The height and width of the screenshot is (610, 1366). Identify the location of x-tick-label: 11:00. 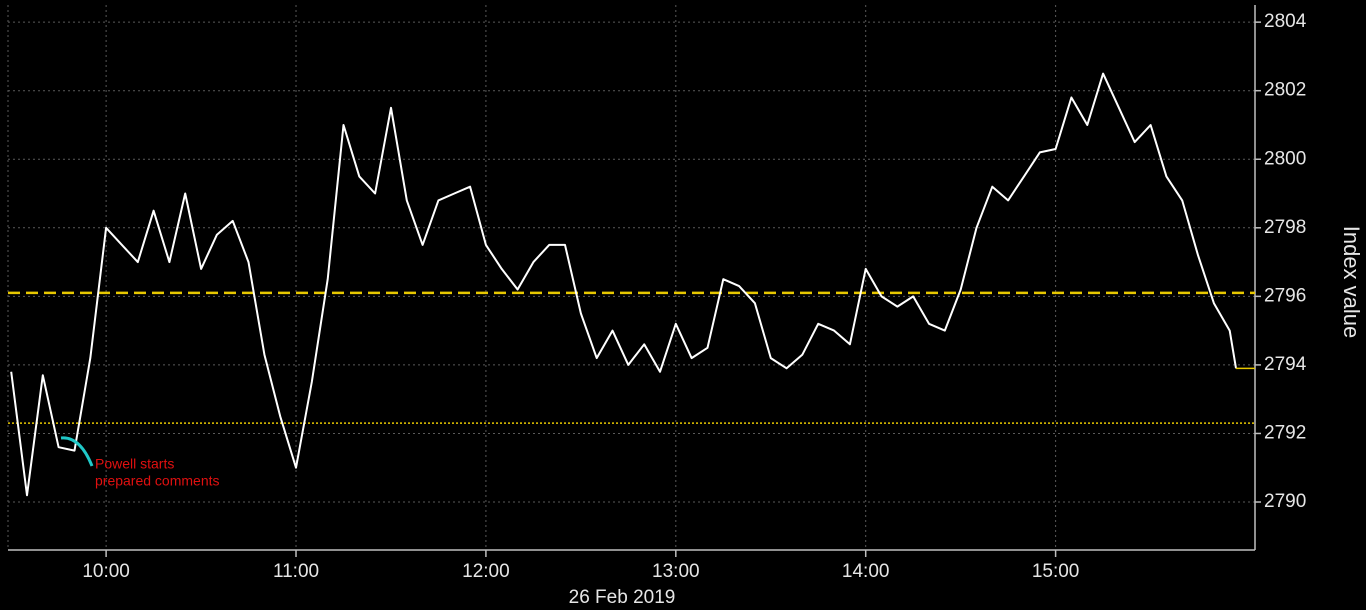
(296, 571).